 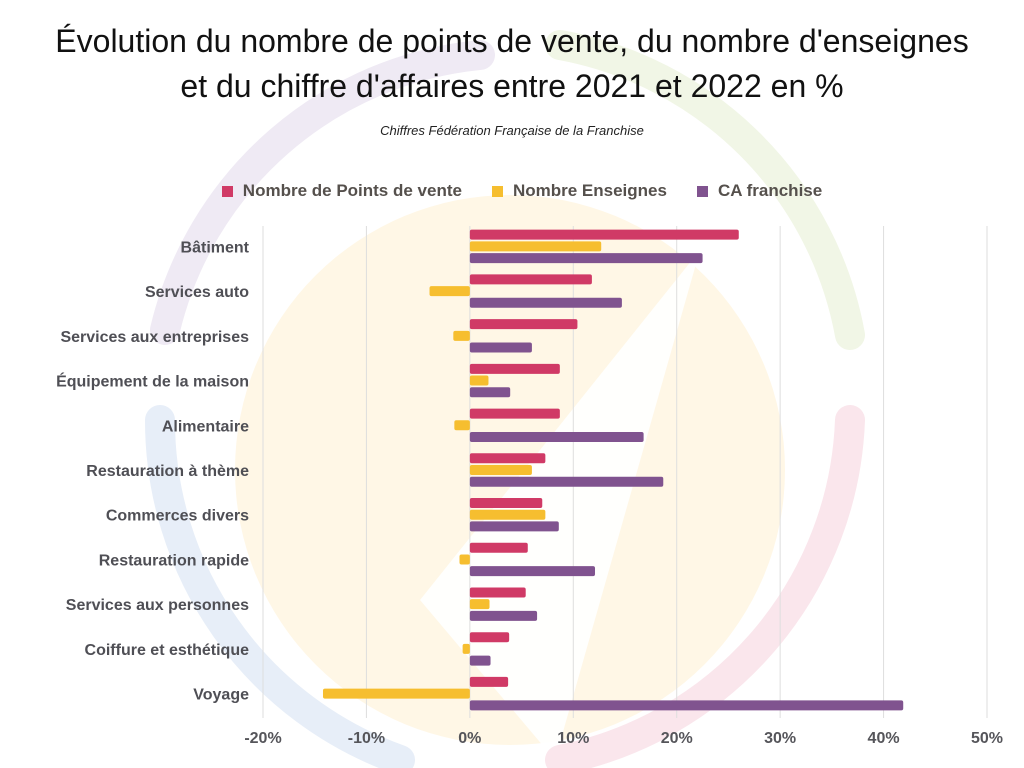 What do you see at coordinates (469, 738) in the screenshot?
I see `x-tick-label: 0%` at bounding box center [469, 738].